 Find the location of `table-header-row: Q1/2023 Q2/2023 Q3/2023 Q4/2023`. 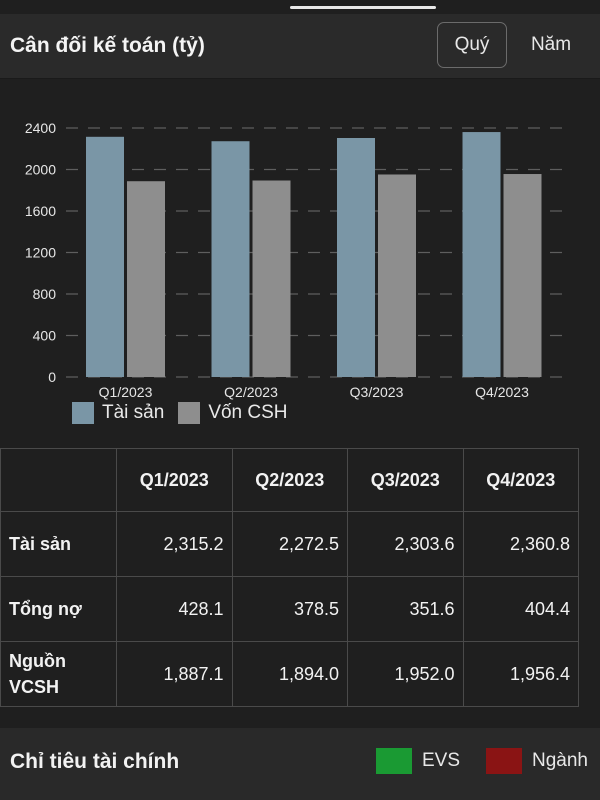

table-header-row: Q1/2023 Q2/2023 Q3/2023 Q4/2023 is located at coordinates (289, 480).